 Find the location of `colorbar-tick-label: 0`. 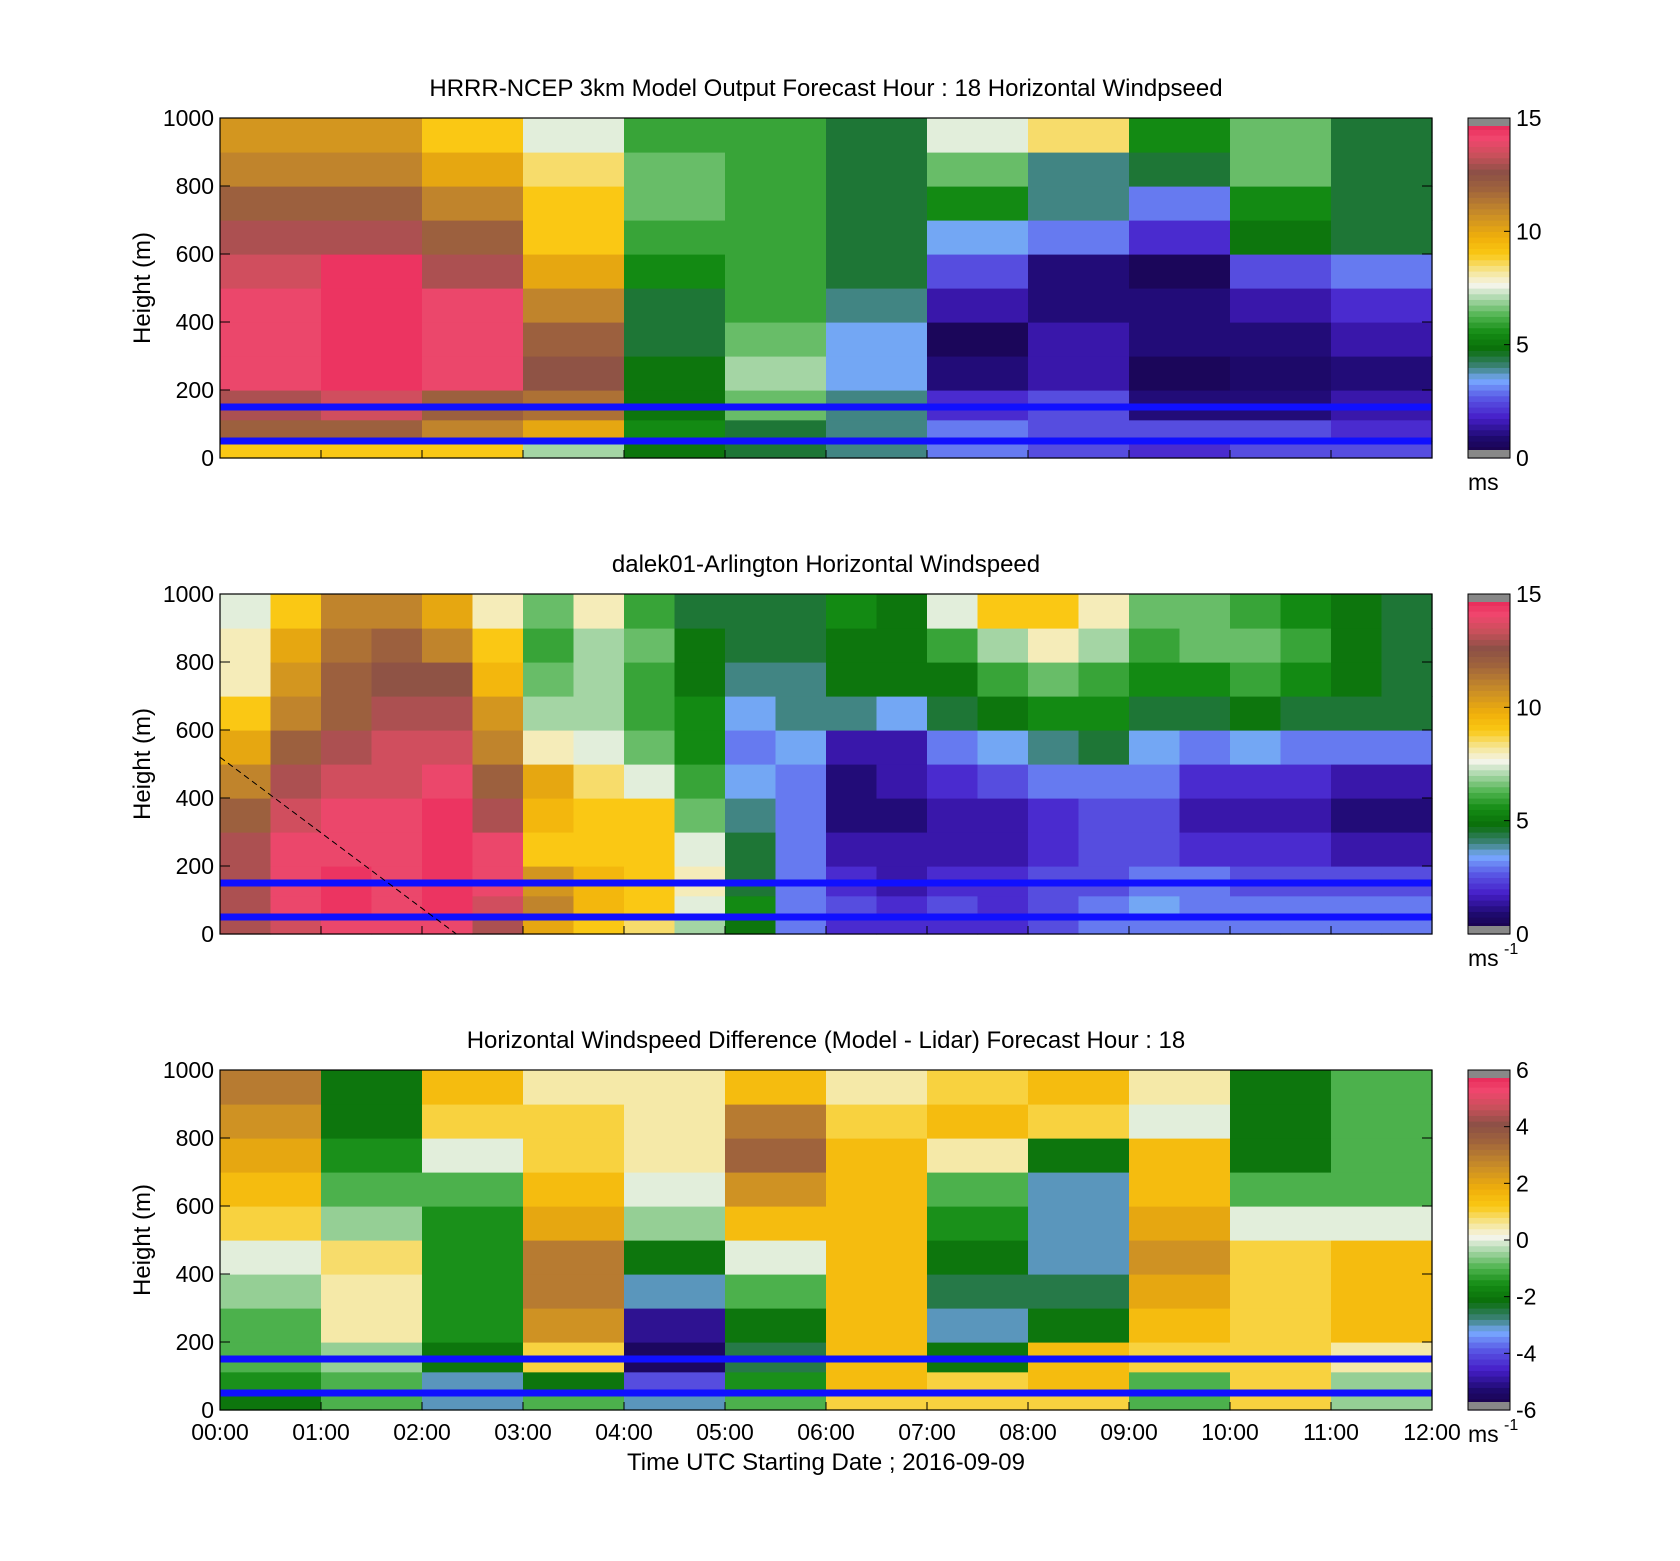

colorbar-tick-label: 0 is located at coordinates (1522, 458).